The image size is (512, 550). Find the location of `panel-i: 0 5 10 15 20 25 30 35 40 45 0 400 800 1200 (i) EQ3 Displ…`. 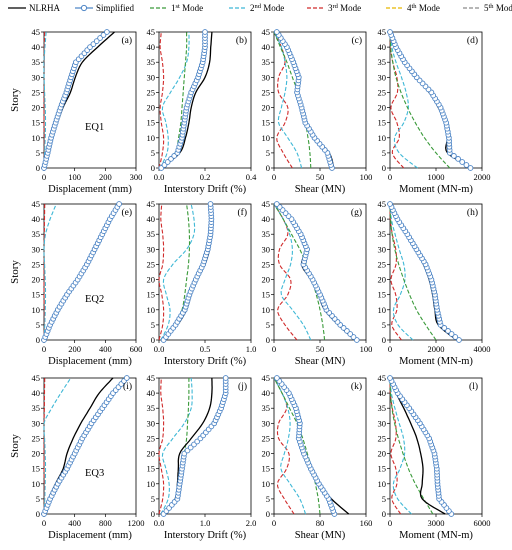

panel-i: 0 5 10 15 20 25 30 35 40 45 0 400 800 1200 (i) EQ3 Displ… is located at coordinates (77, 457).